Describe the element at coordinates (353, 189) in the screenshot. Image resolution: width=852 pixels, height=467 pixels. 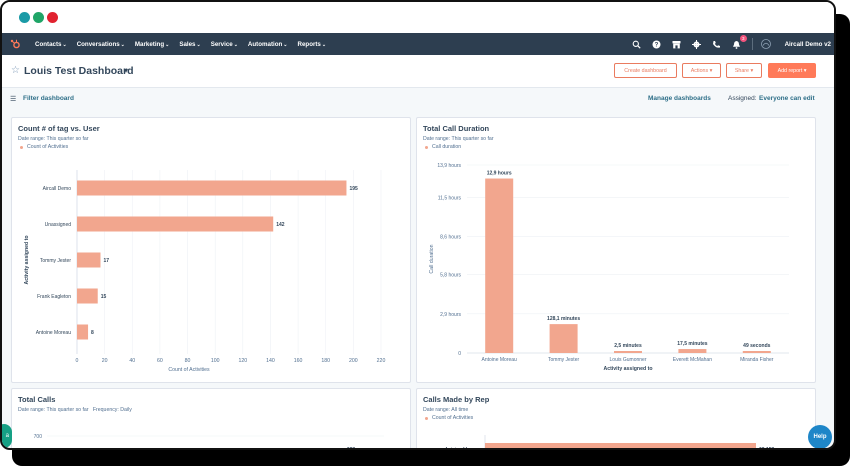
I see `data-label: 195` at that location.